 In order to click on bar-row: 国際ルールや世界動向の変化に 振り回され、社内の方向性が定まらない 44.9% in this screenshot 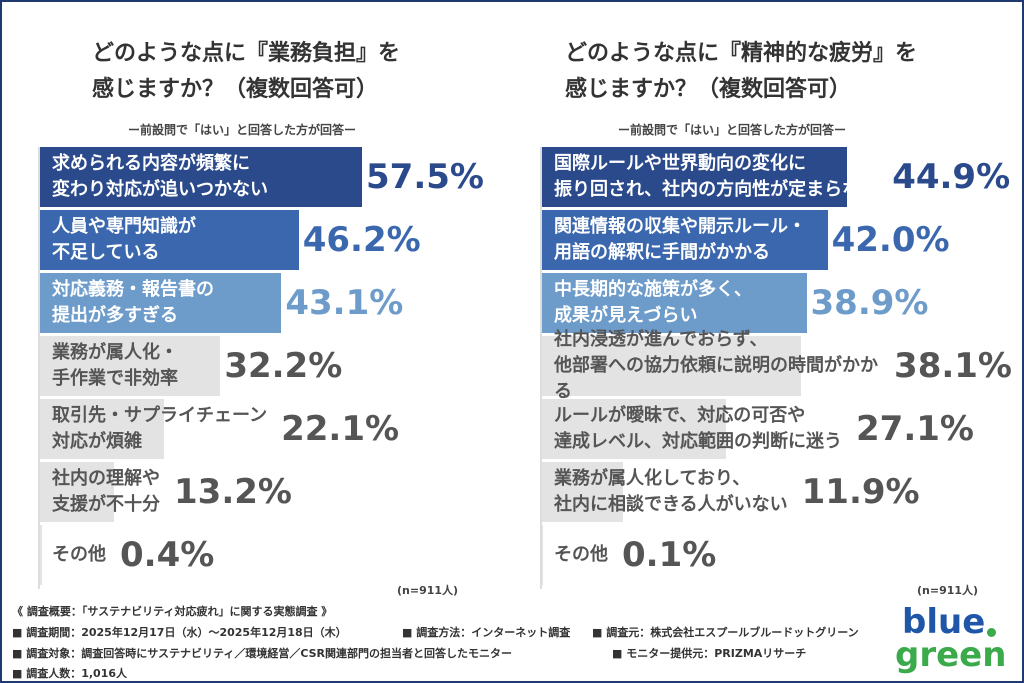, I will do `click(776, 177)`.